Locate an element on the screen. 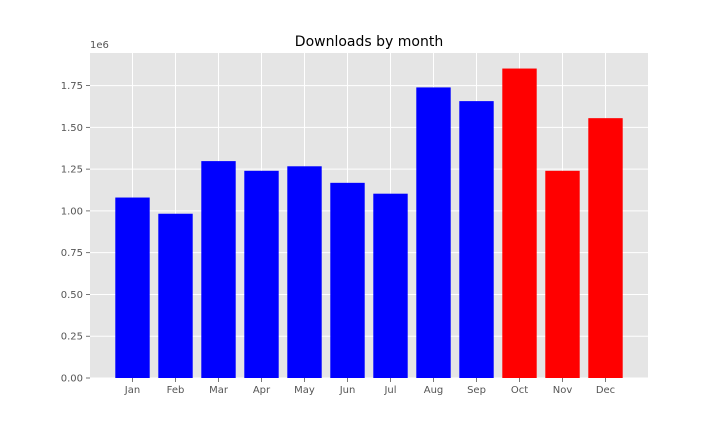  x-tick-label: Aug is located at coordinates (434, 390).